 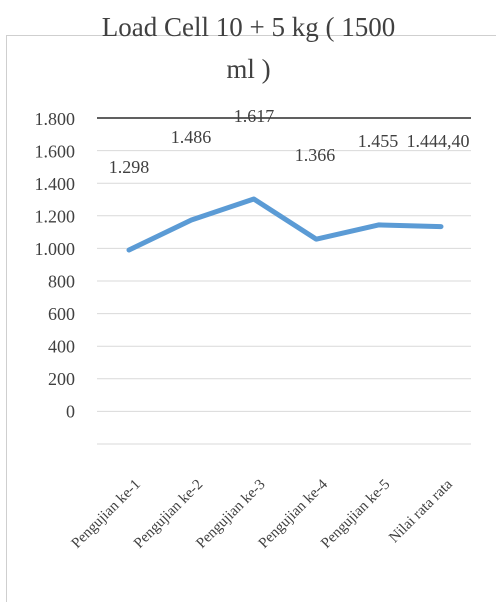 What do you see at coordinates (55, 119) in the screenshot?
I see `y-tick-label: 1.800` at bounding box center [55, 119].